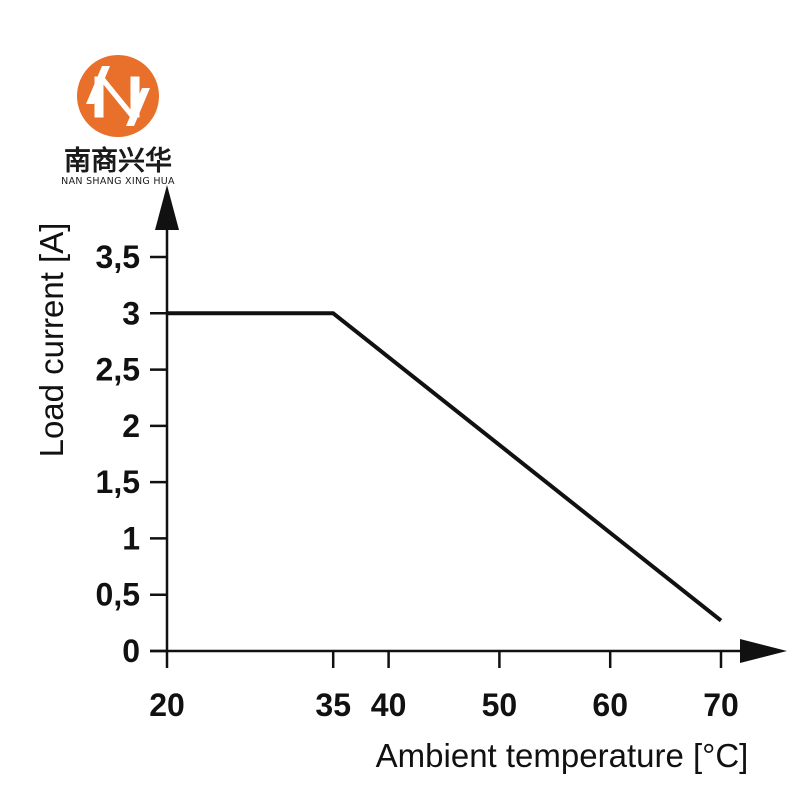 The width and height of the screenshot is (800, 800). Describe the element at coordinates (118, 161) in the screenshot. I see `logo-name-cn: 南商兴华` at that location.